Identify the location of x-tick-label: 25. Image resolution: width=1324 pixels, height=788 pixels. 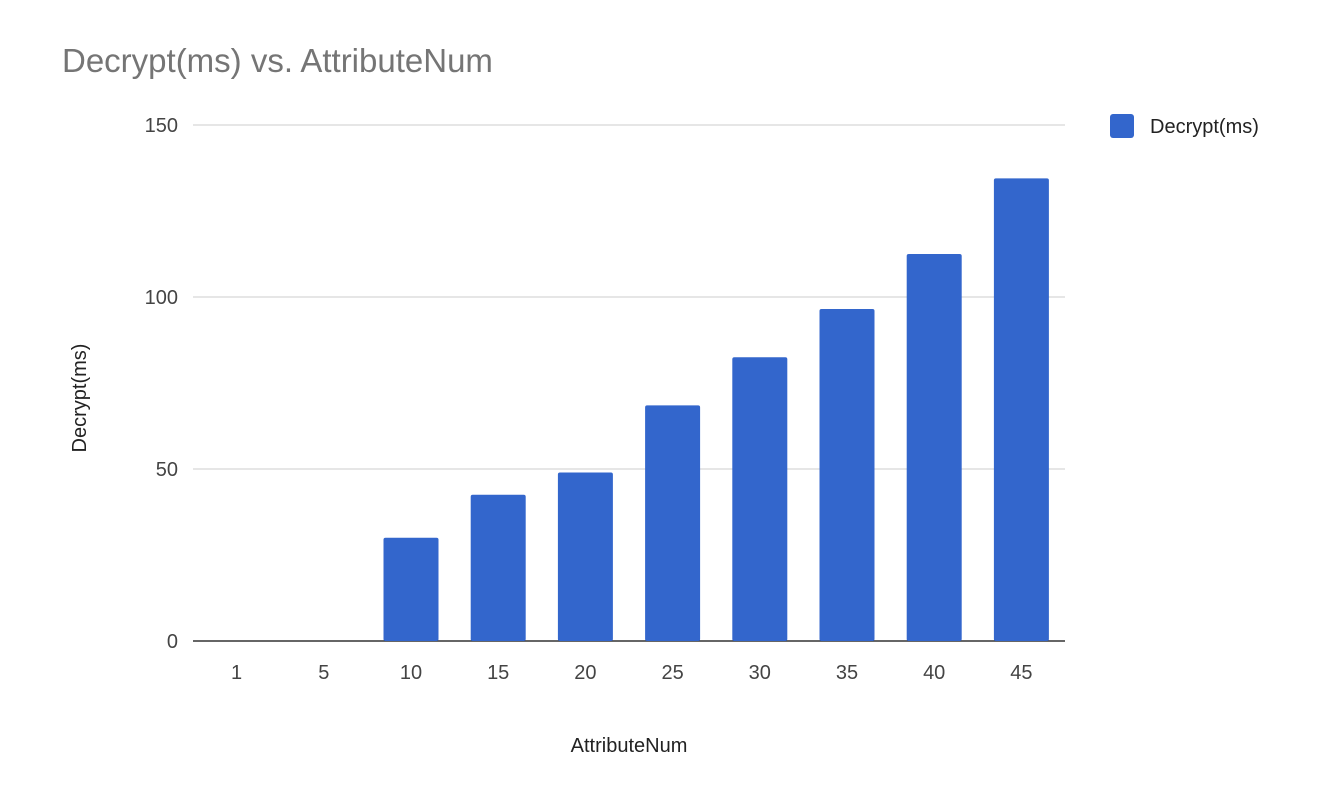
(672, 673).